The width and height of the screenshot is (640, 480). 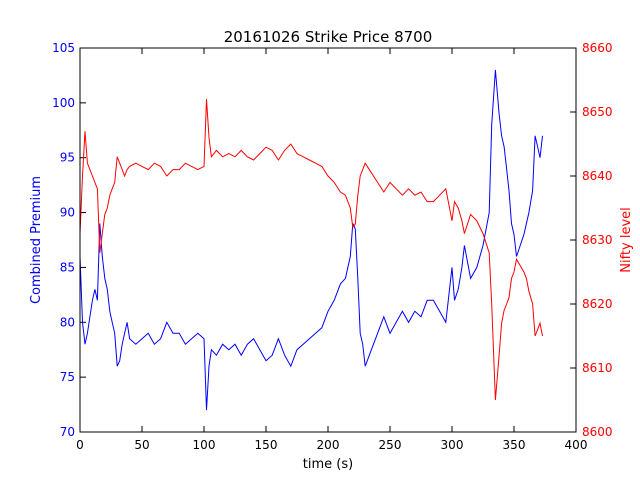 I want to click on x-tick-label: 100, so click(x=204, y=445).